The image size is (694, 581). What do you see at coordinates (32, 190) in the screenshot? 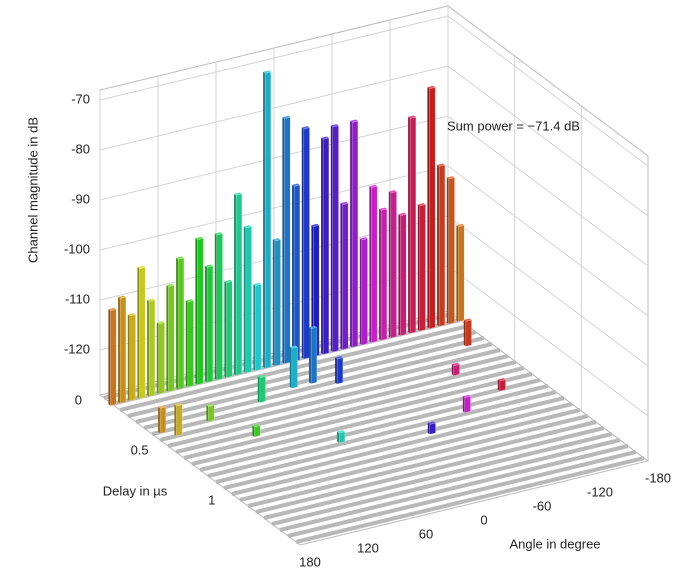
I see `z-axis-label: Channel magnitude in dB` at bounding box center [32, 190].